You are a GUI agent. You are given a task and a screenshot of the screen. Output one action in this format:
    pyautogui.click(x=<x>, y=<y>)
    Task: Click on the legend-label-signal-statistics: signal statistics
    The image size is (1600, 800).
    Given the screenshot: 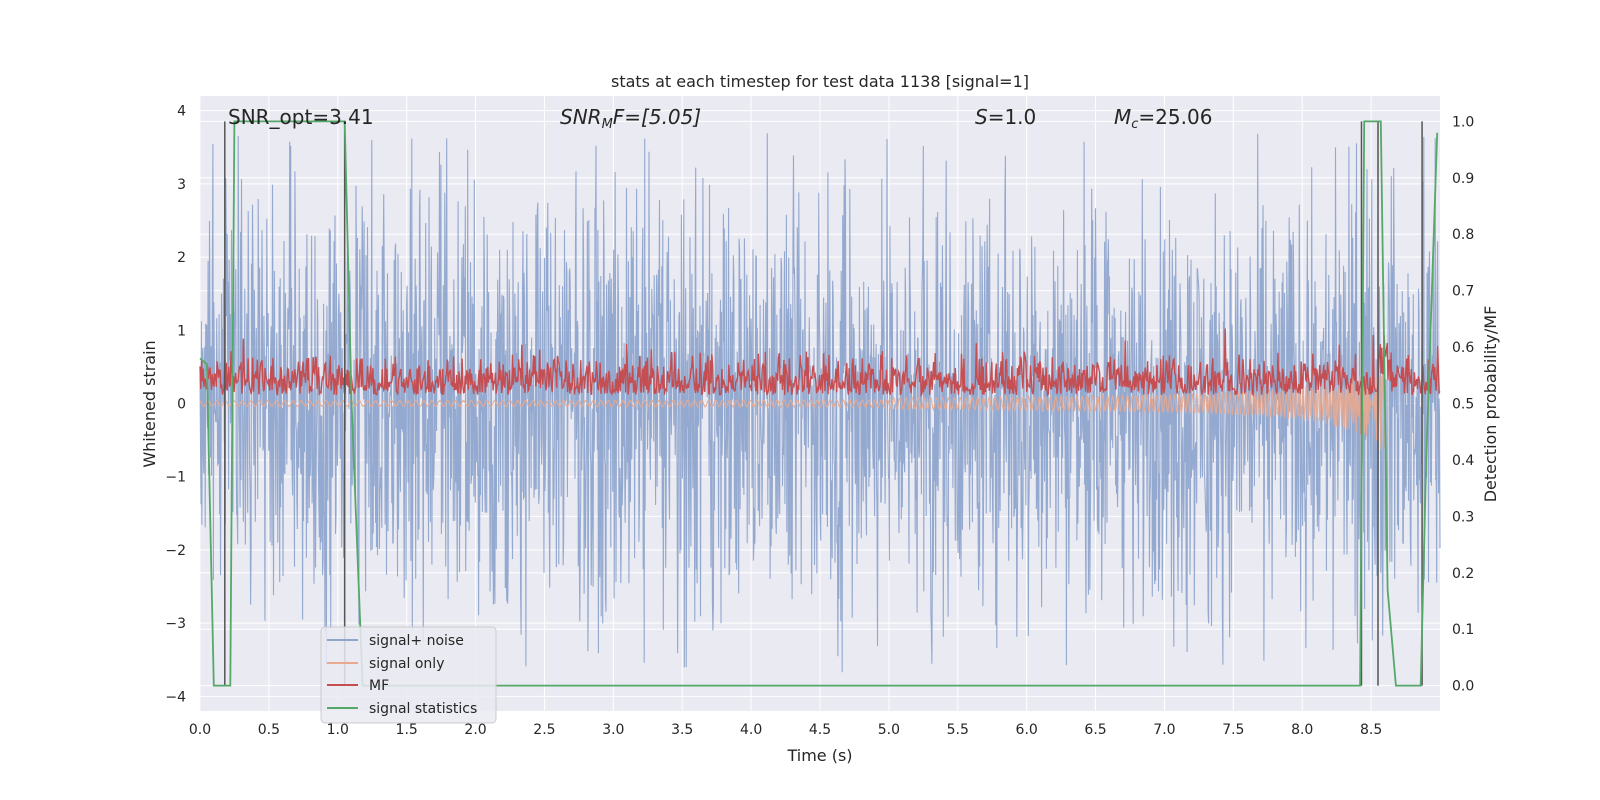 What is the action you would take?
    pyautogui.click(x=423, y=709)
    